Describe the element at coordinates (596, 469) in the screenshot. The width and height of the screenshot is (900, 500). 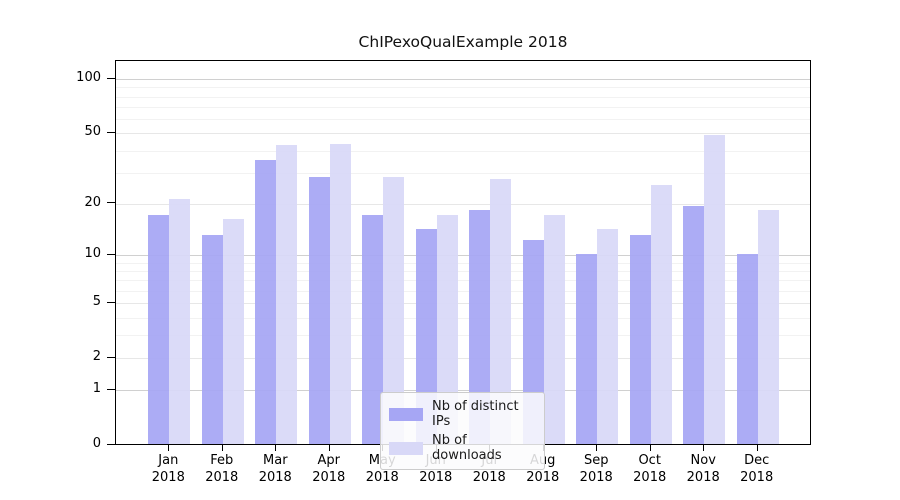
I see `x-tick-label: Sep 2018` at that location.